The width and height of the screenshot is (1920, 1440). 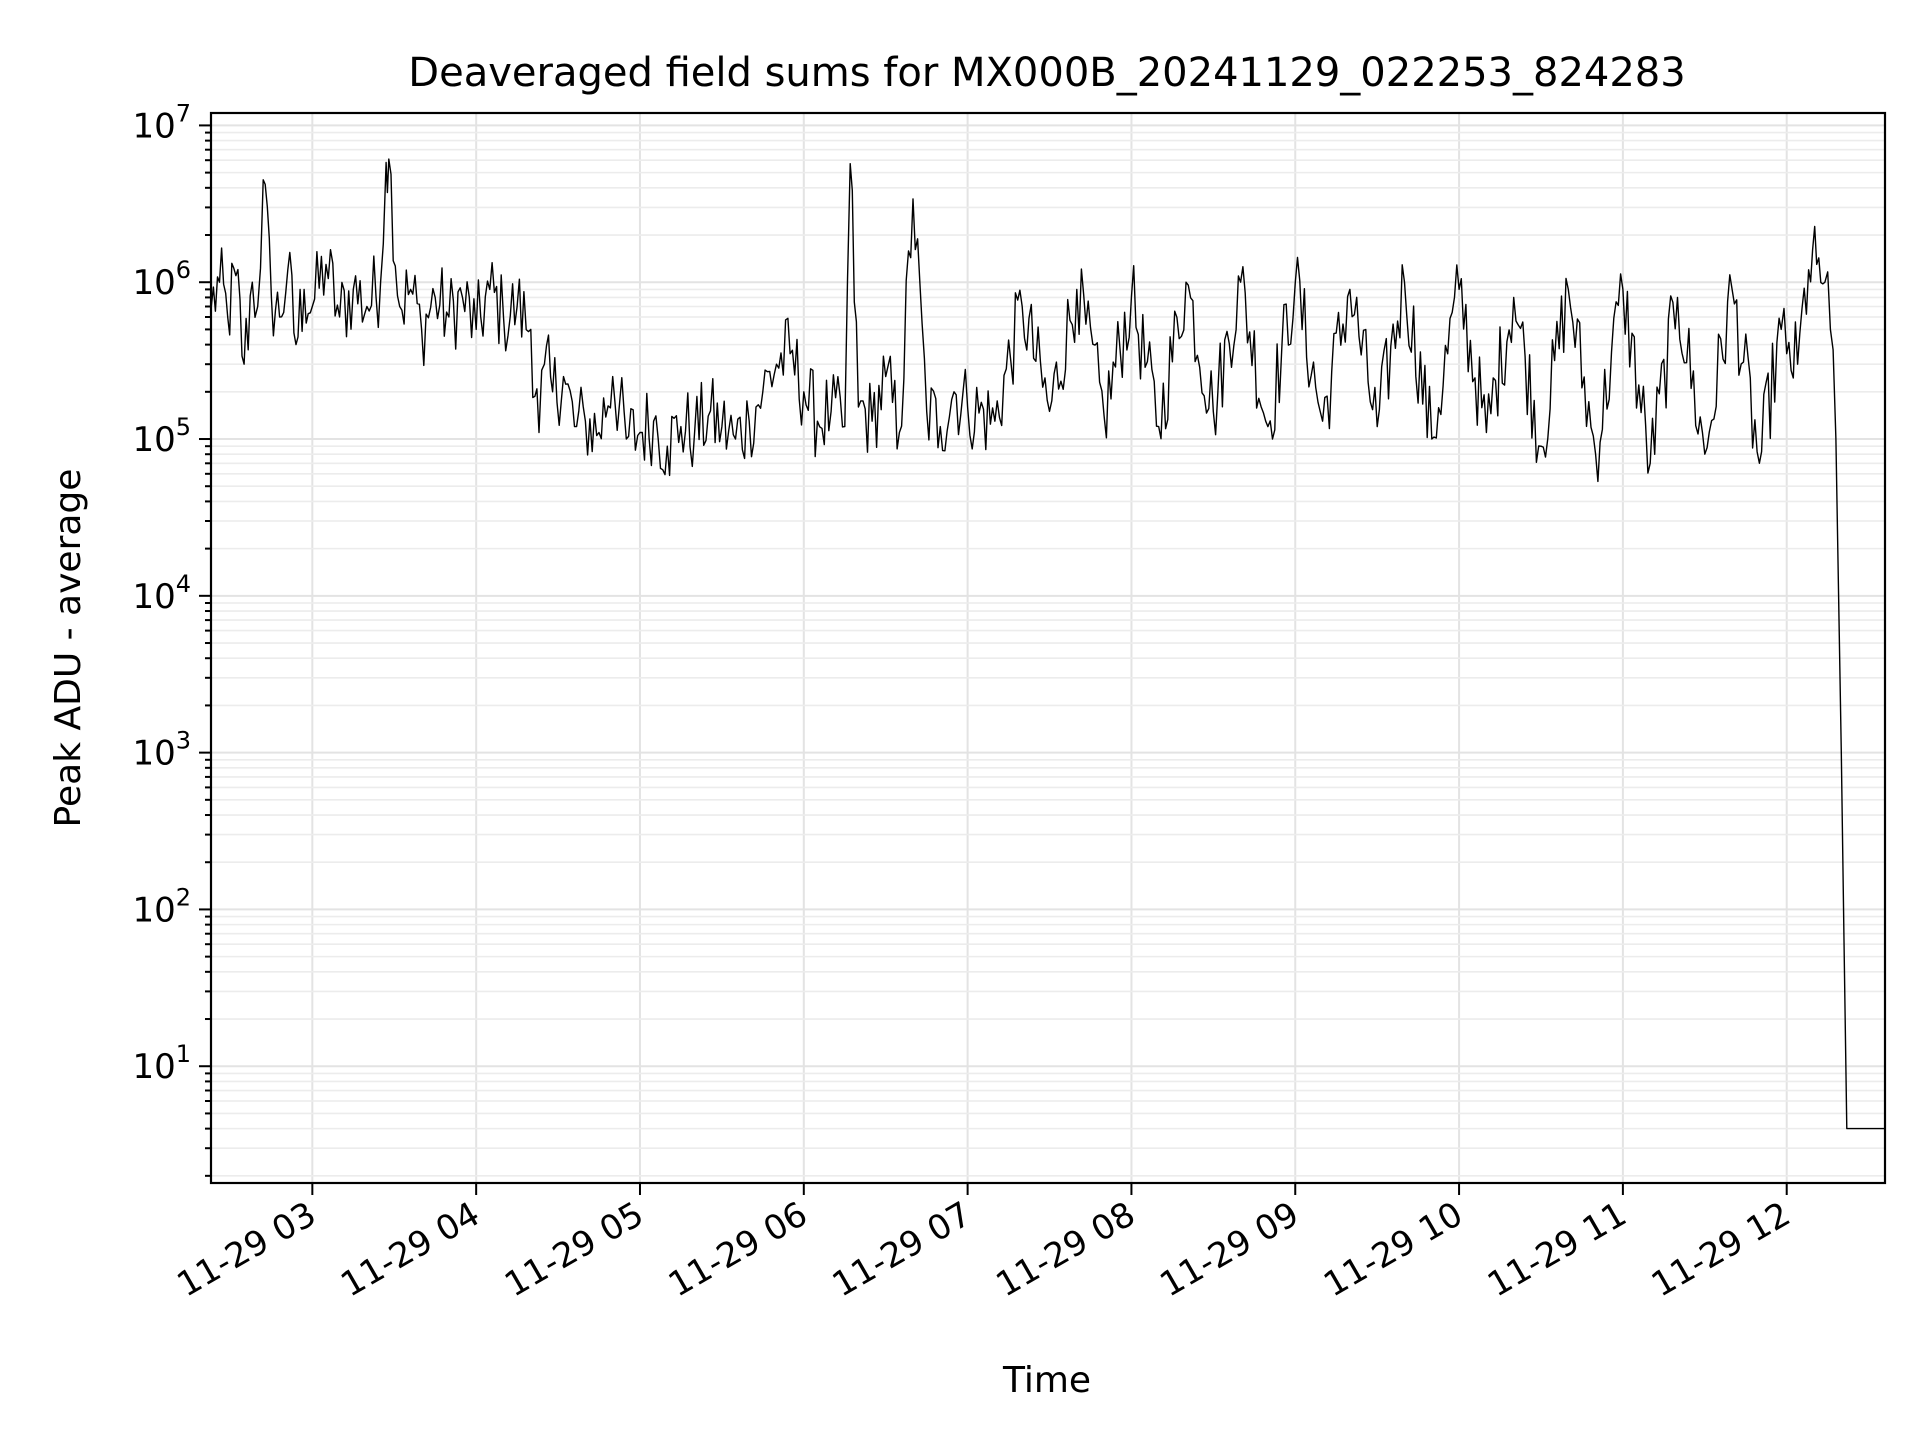 What do you see at coordinates (161, 122) in the screenshot?
I see `y-tick-label: 10⁷` at bounding box center [161, 122].